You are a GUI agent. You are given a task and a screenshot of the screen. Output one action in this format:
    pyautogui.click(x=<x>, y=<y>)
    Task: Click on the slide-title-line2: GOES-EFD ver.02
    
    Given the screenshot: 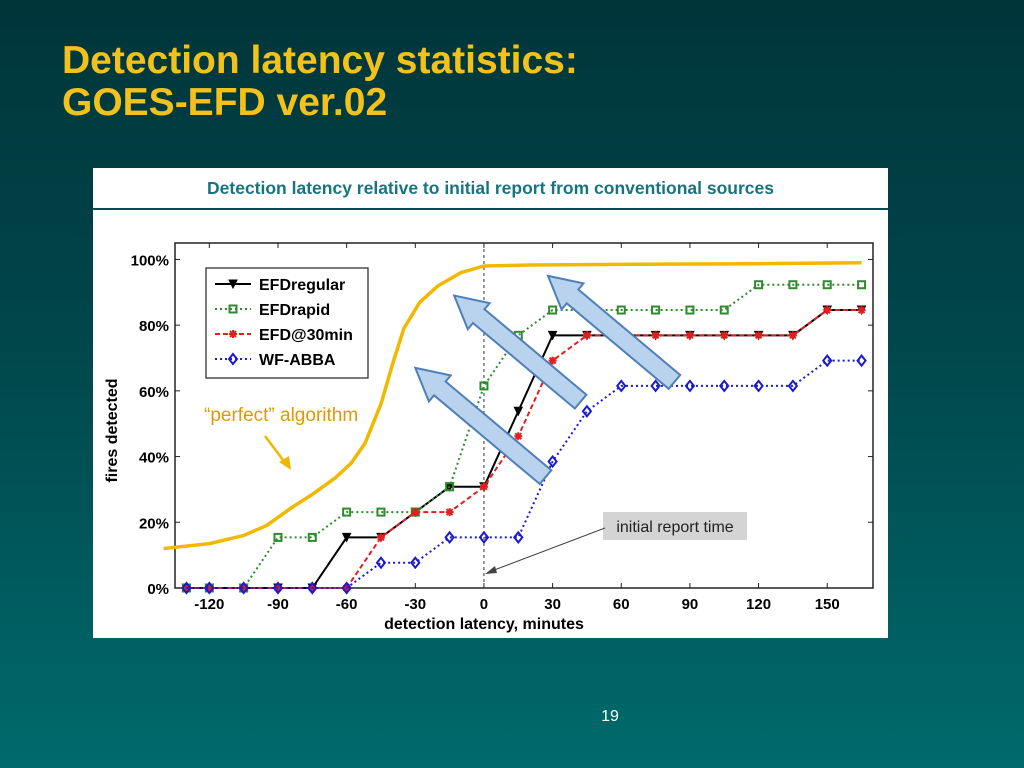 What is the action you would take?
    pyautogui.click(x=225, y=102)
    